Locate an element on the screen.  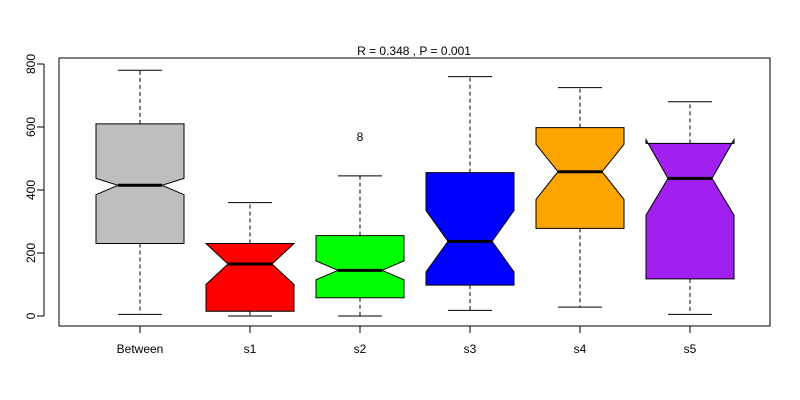
box-s3 is located at coordinates (470, 193).